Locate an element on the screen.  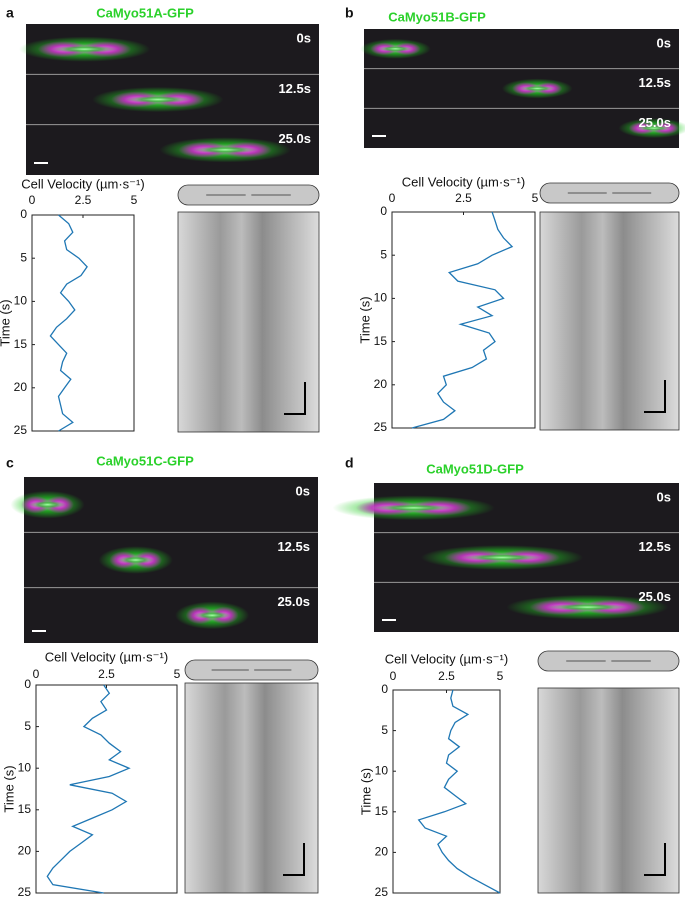
panel-label: c is located at coordinates (10, 463).